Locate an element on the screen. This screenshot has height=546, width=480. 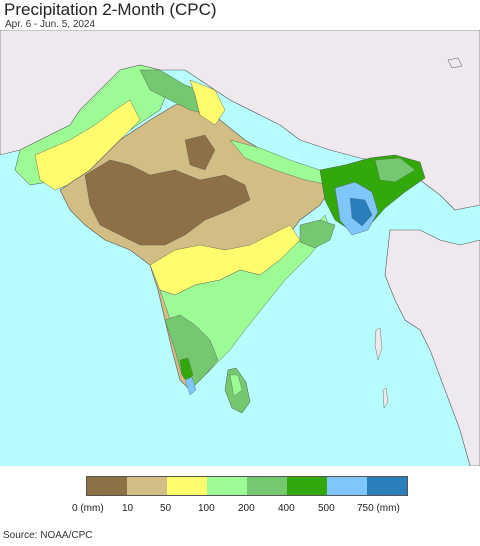
island-east is located at coordinates (455, 63).